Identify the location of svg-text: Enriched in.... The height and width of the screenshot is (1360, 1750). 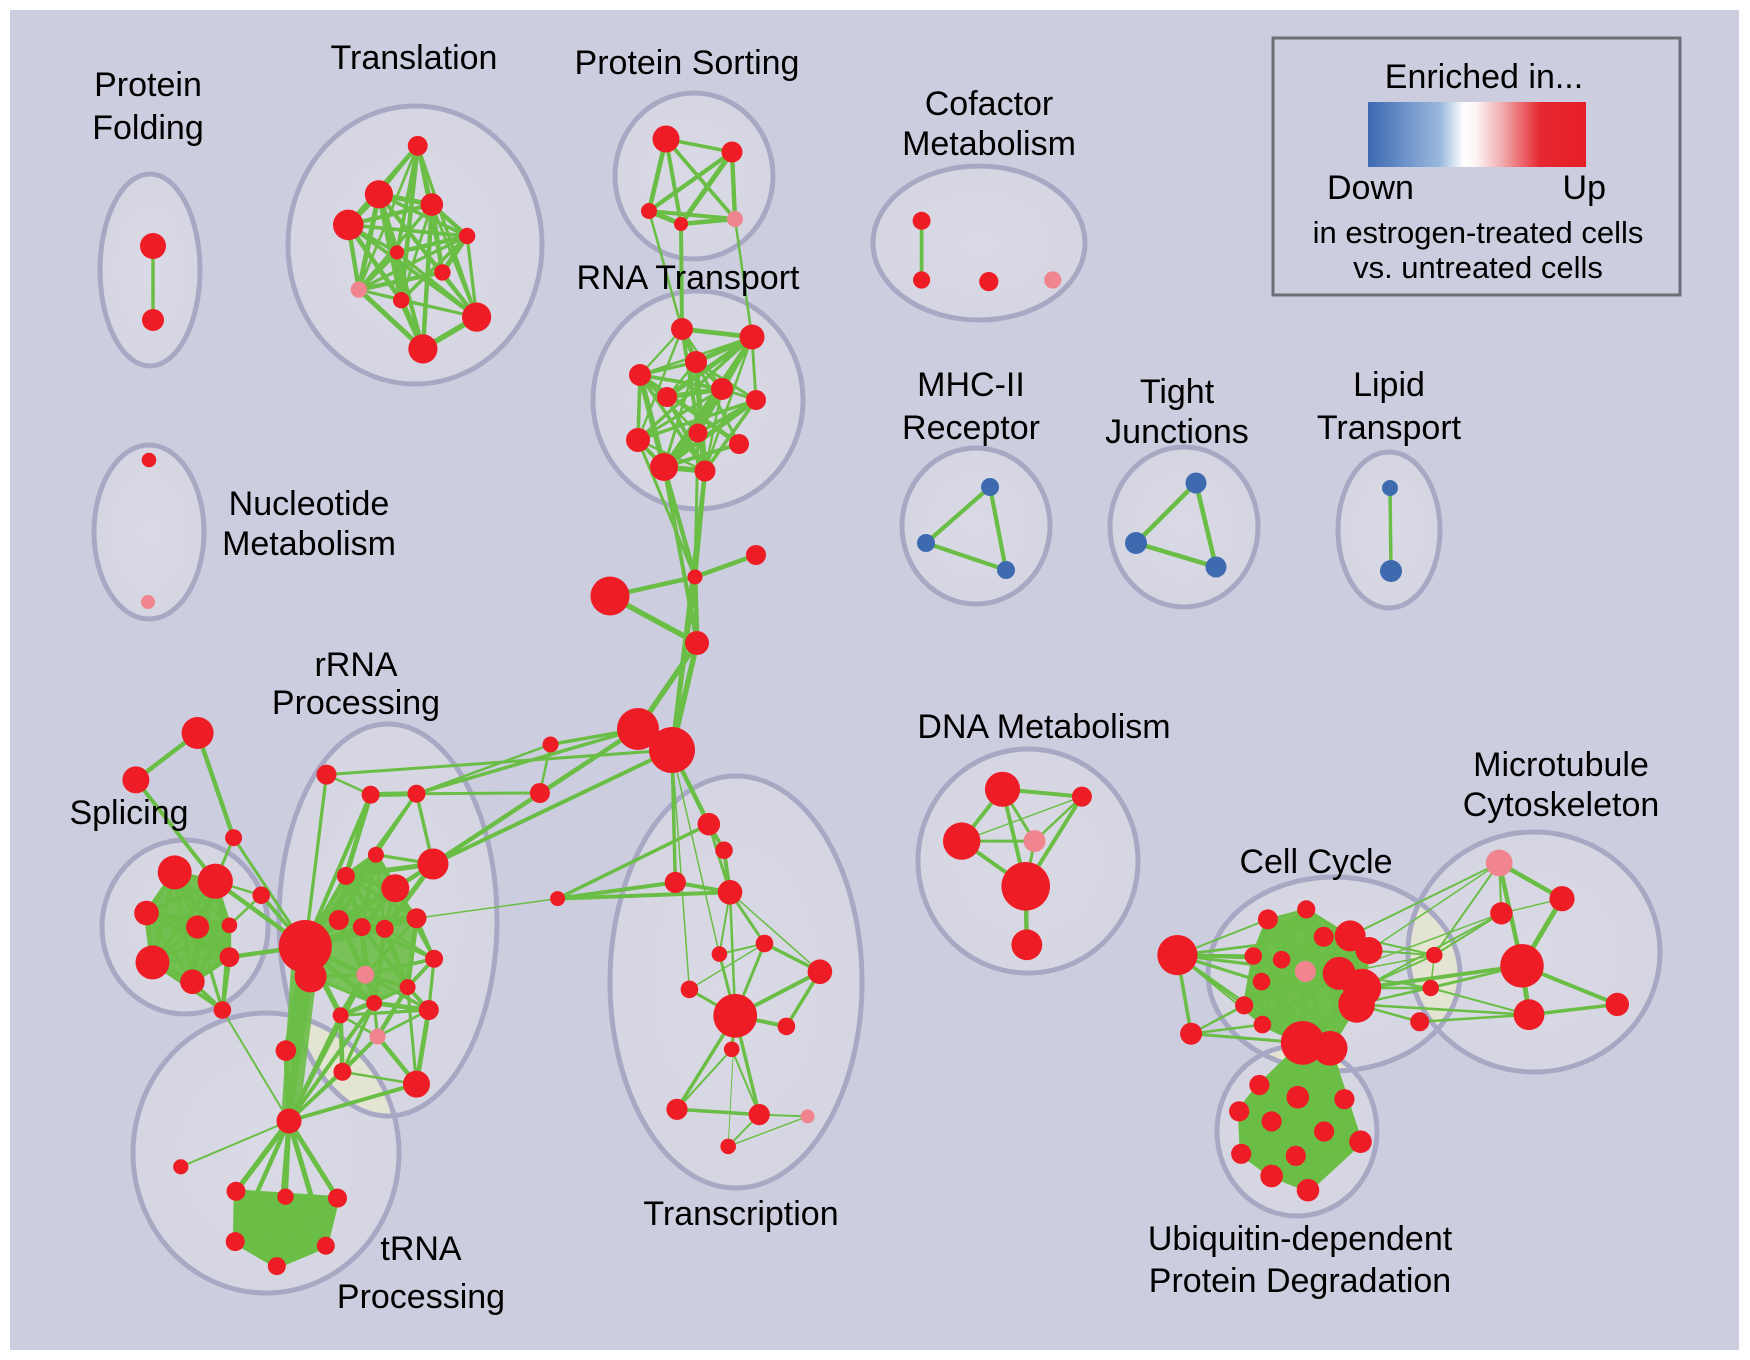
(1484, 77).